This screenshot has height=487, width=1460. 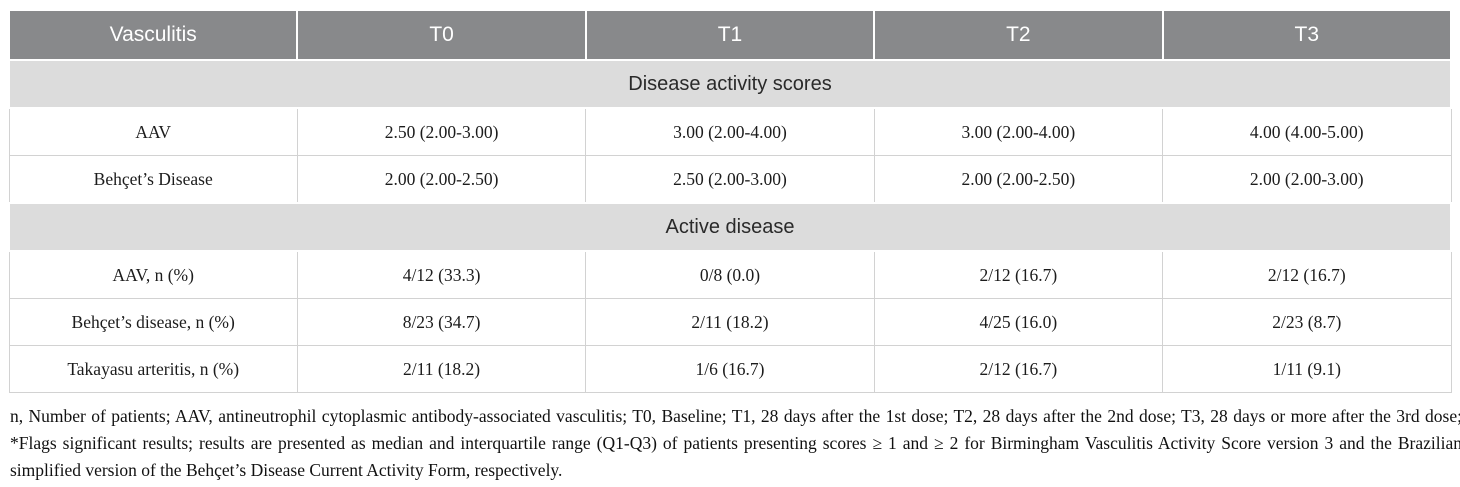 What do you see at coordinates (441, 322) in the screenshot?
I see `data-cell: 8/23 (34.7)` at bounding box center [441, 322].